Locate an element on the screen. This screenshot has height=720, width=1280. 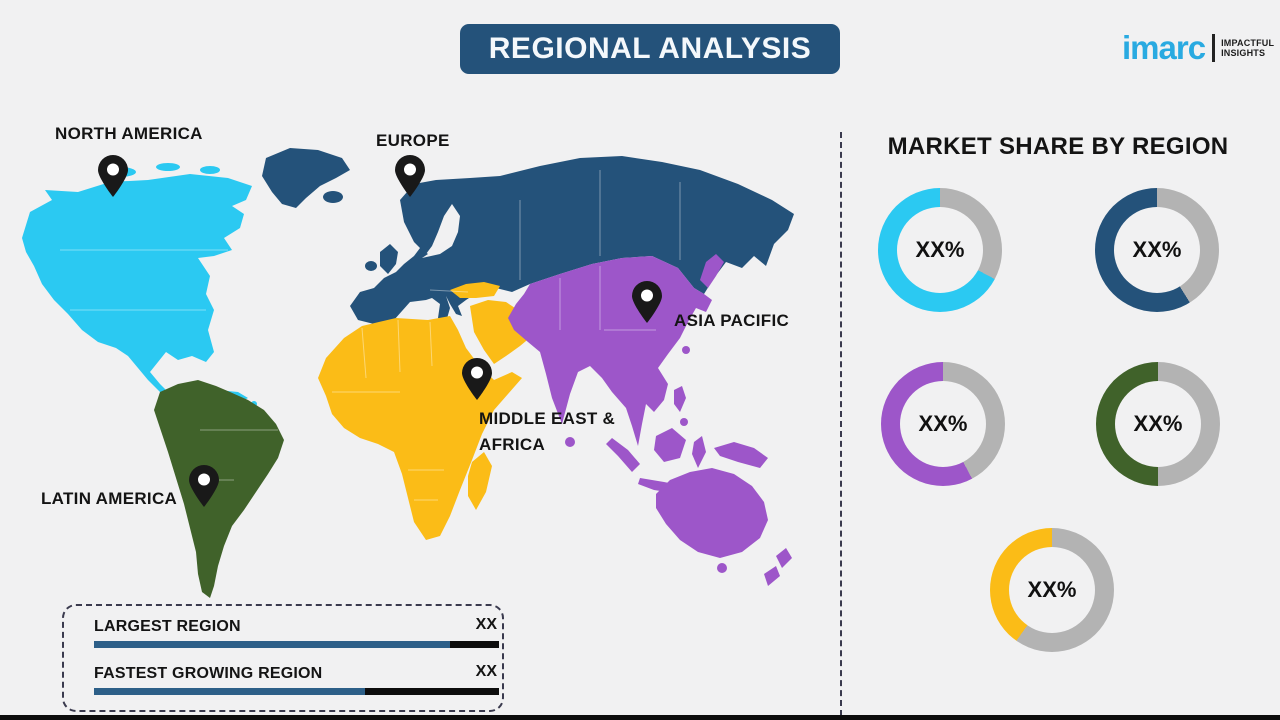
donut-middle-east-africa: XX% is located at coordinates (1052, 590).